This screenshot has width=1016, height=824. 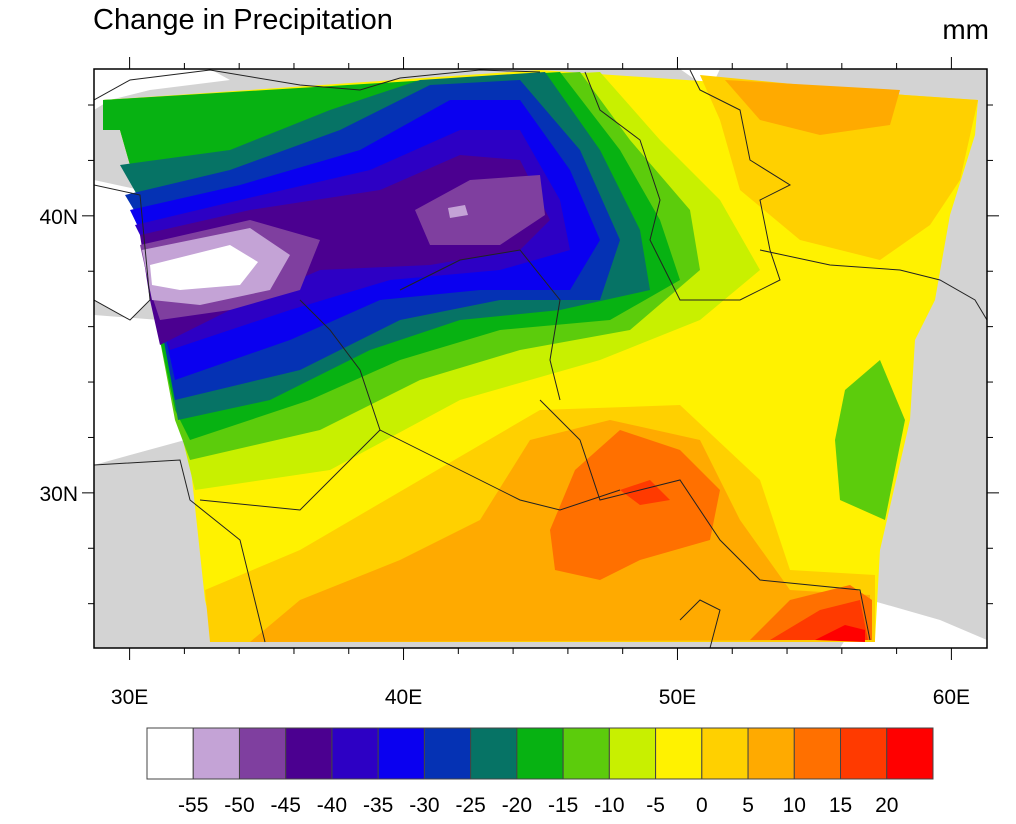 What do you see at coordinates (913, 624) in the screenshot?
I see `arabian-sea` at bounding box center [913, 624].